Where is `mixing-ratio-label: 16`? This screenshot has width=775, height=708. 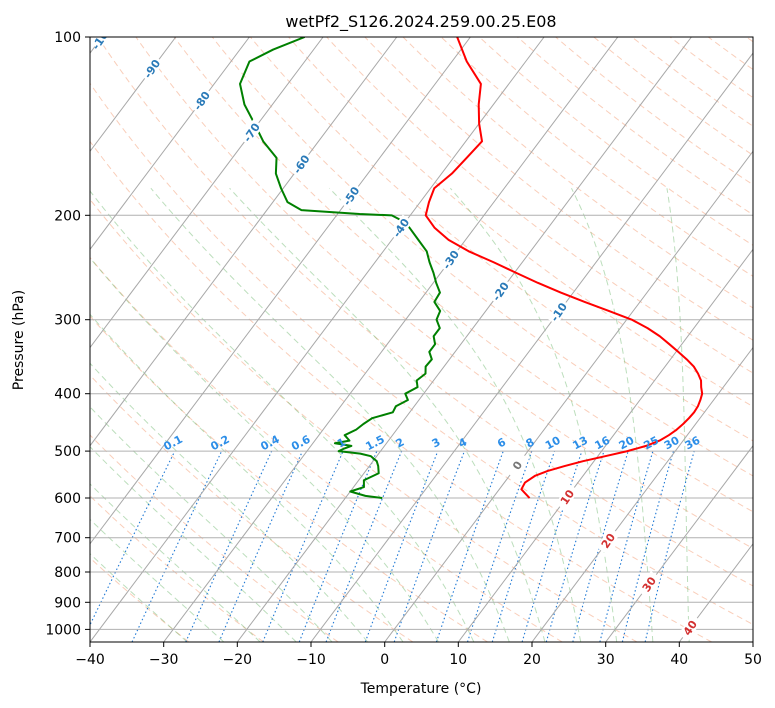
mixing-ratio-label: 16 is located at coordinates (603, 443).